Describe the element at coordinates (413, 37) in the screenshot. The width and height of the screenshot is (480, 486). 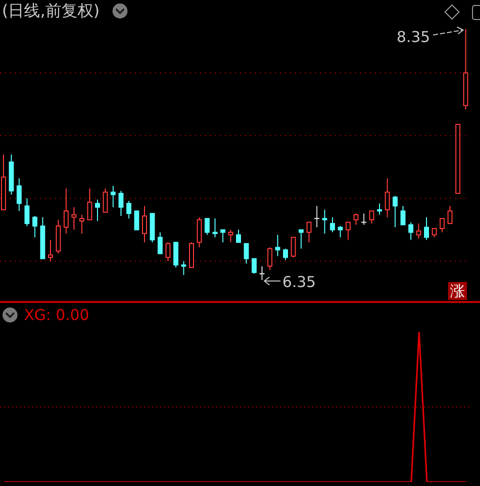
I see `annotation: 8.35` at that location.